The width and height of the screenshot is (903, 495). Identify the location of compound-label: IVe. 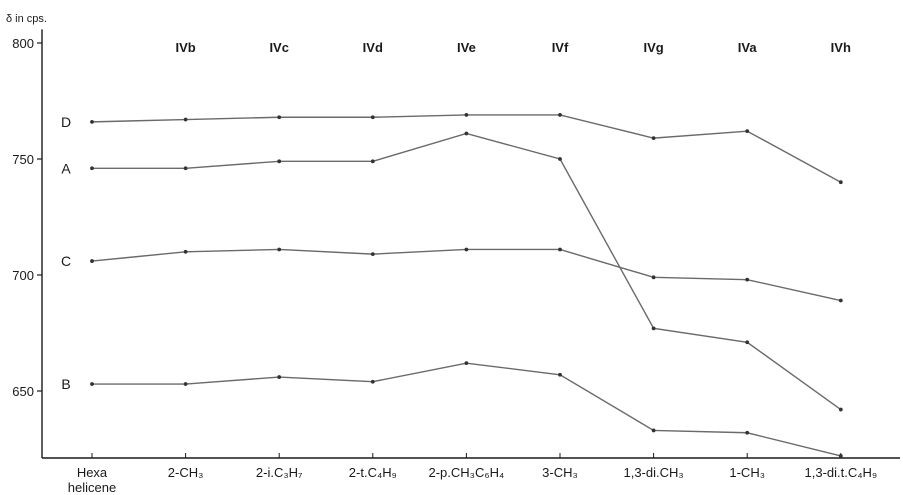
(466, 47).